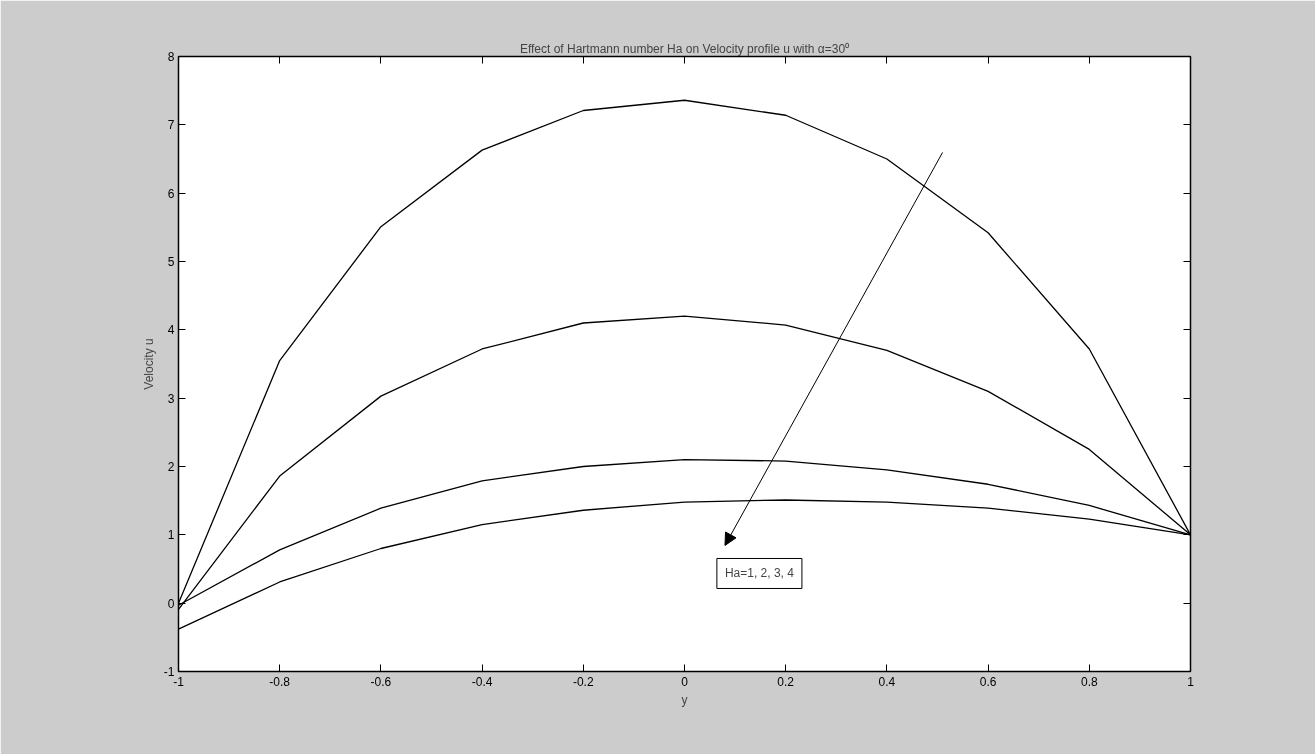  I want to click on x-tick-label: 0, so click(685, 681).